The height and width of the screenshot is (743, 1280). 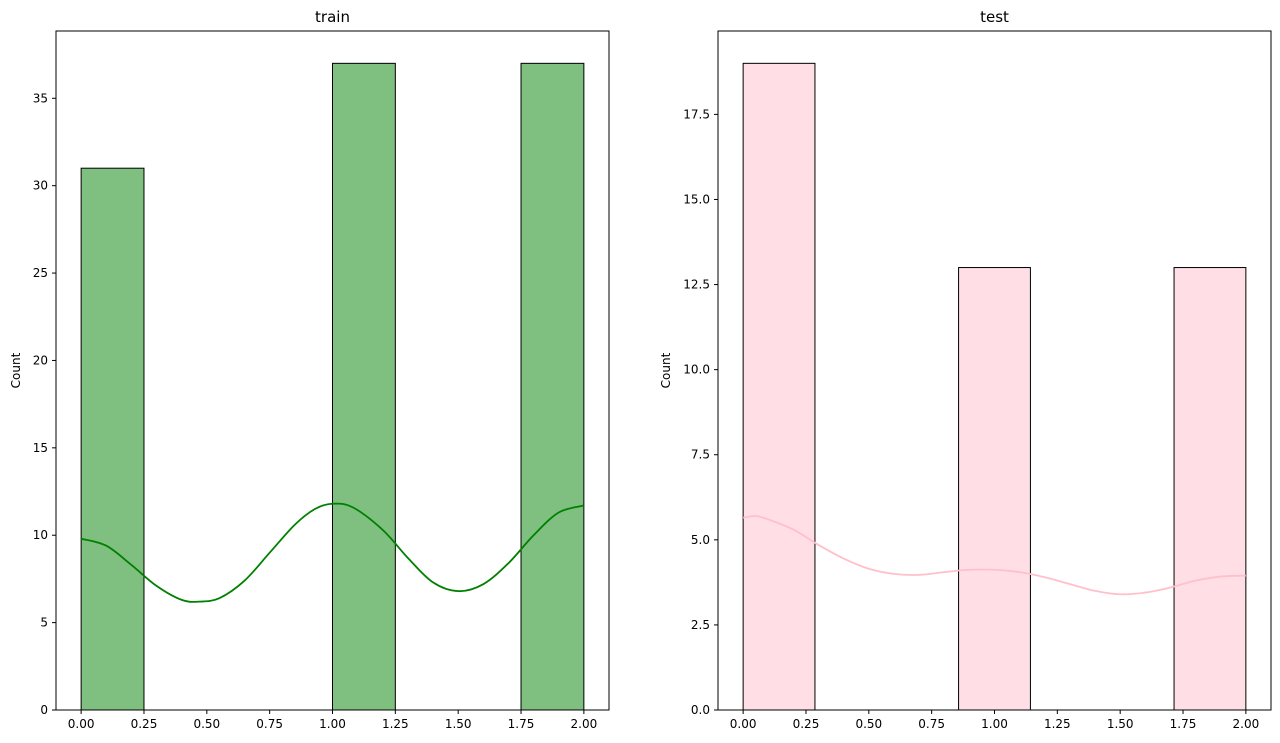 What do you see at coordinates (81, 724) in the screenshot?
I see `train-xtick-label-0: 0.00` at bounding box center [81, 724].